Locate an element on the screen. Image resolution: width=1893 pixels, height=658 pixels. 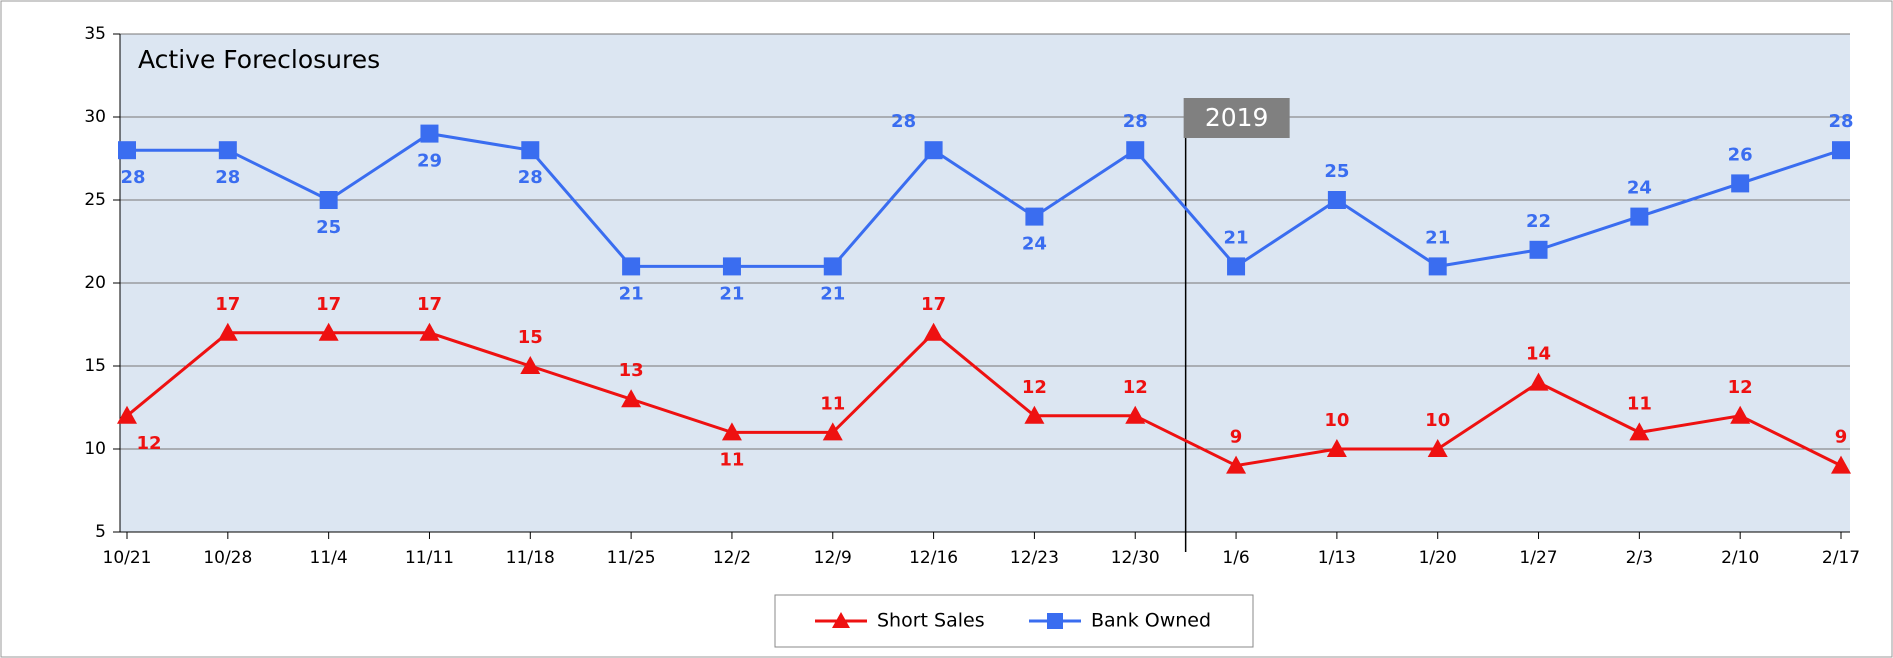
x-tick-label: 1/20 is located at coordinates (1438, 558).